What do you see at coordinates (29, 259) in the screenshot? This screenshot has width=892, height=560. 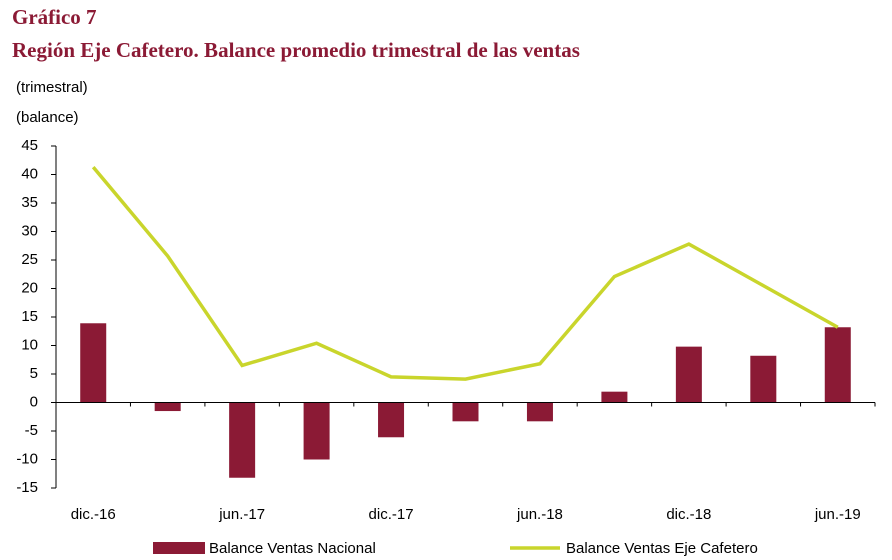 I see `y-tick-label: 25` at bounding box center [29, 259].